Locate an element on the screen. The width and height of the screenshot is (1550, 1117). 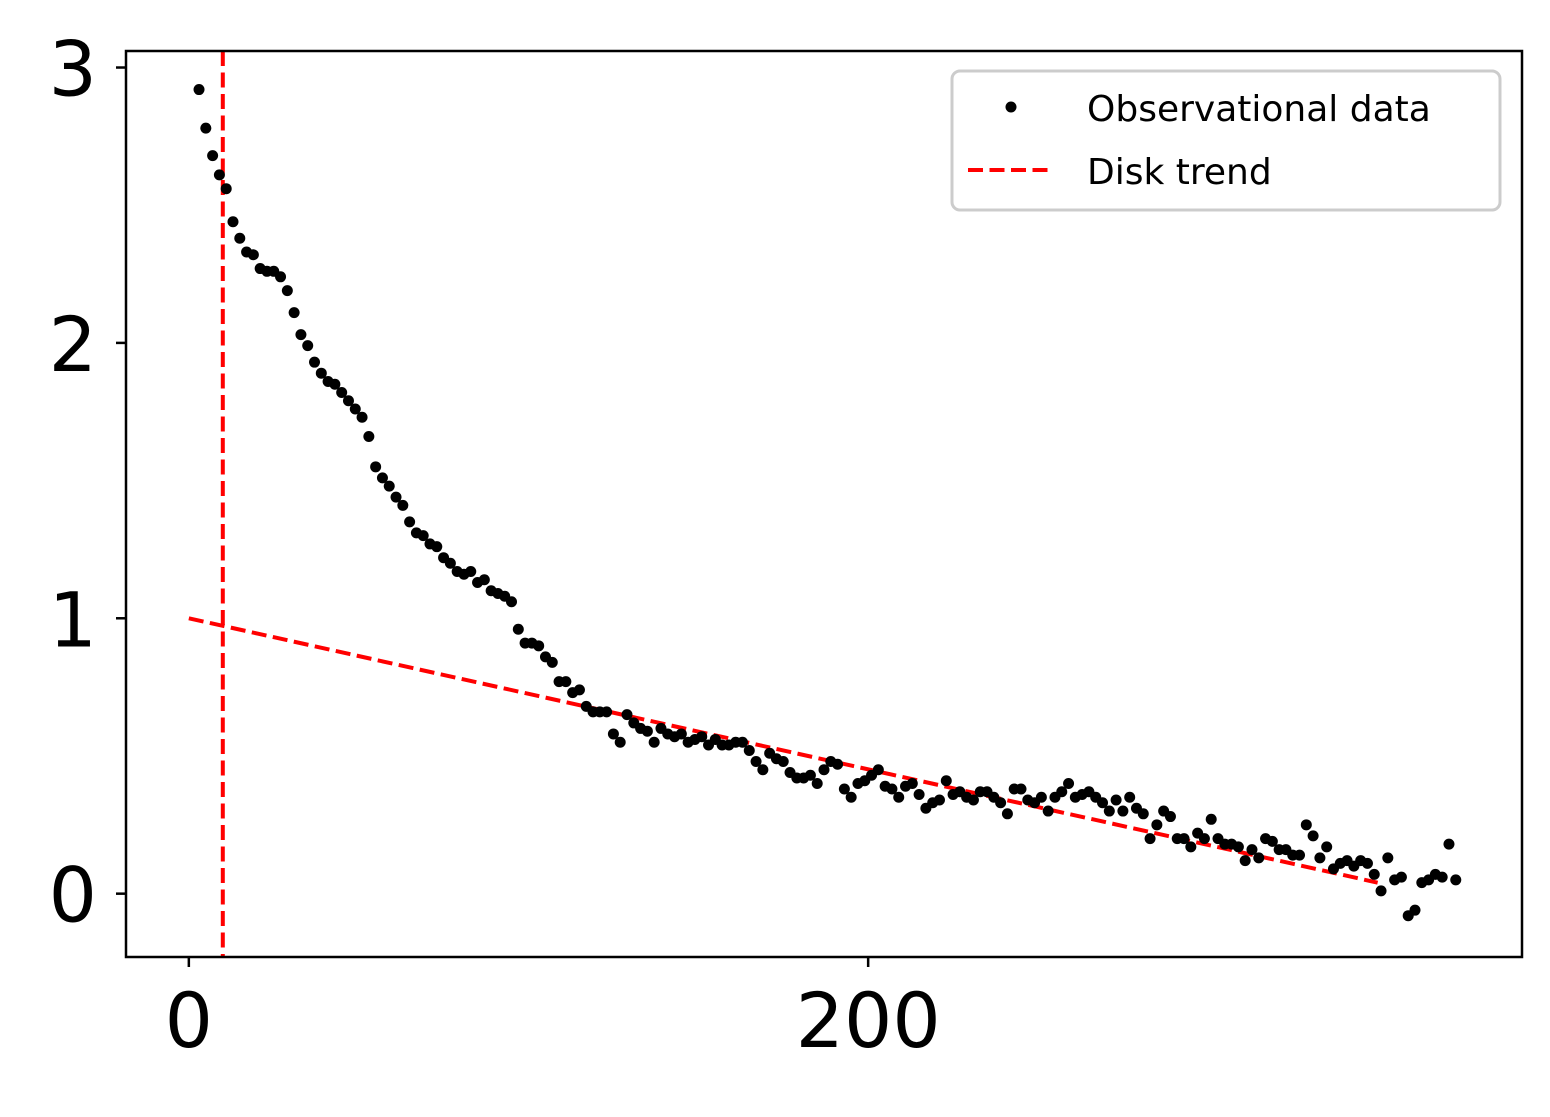
y-tick-label-3: 3 is located at coordinates (73, 69).